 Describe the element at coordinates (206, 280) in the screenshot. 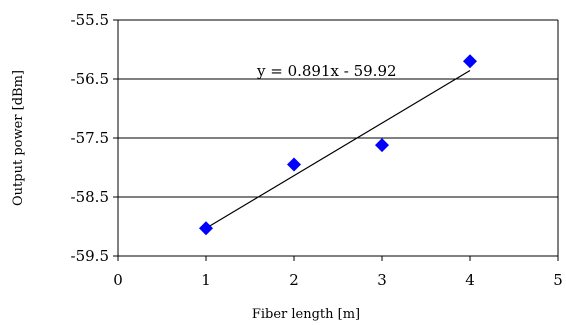

I see `x-tick-label: 1` at that location.